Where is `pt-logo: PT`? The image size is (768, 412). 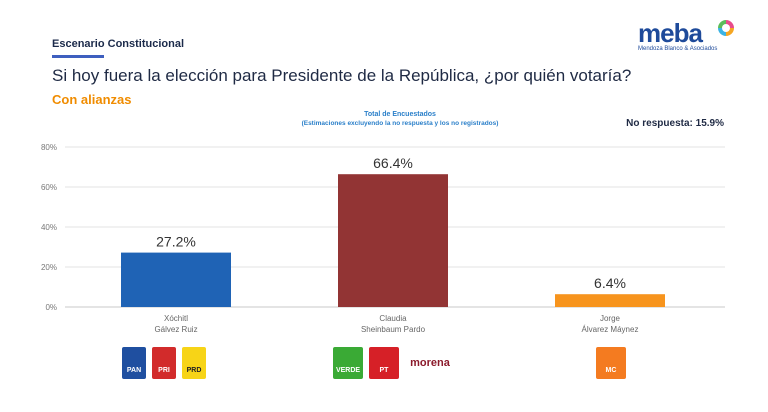 pt-logo: PT is located at coordinates (384, 363).